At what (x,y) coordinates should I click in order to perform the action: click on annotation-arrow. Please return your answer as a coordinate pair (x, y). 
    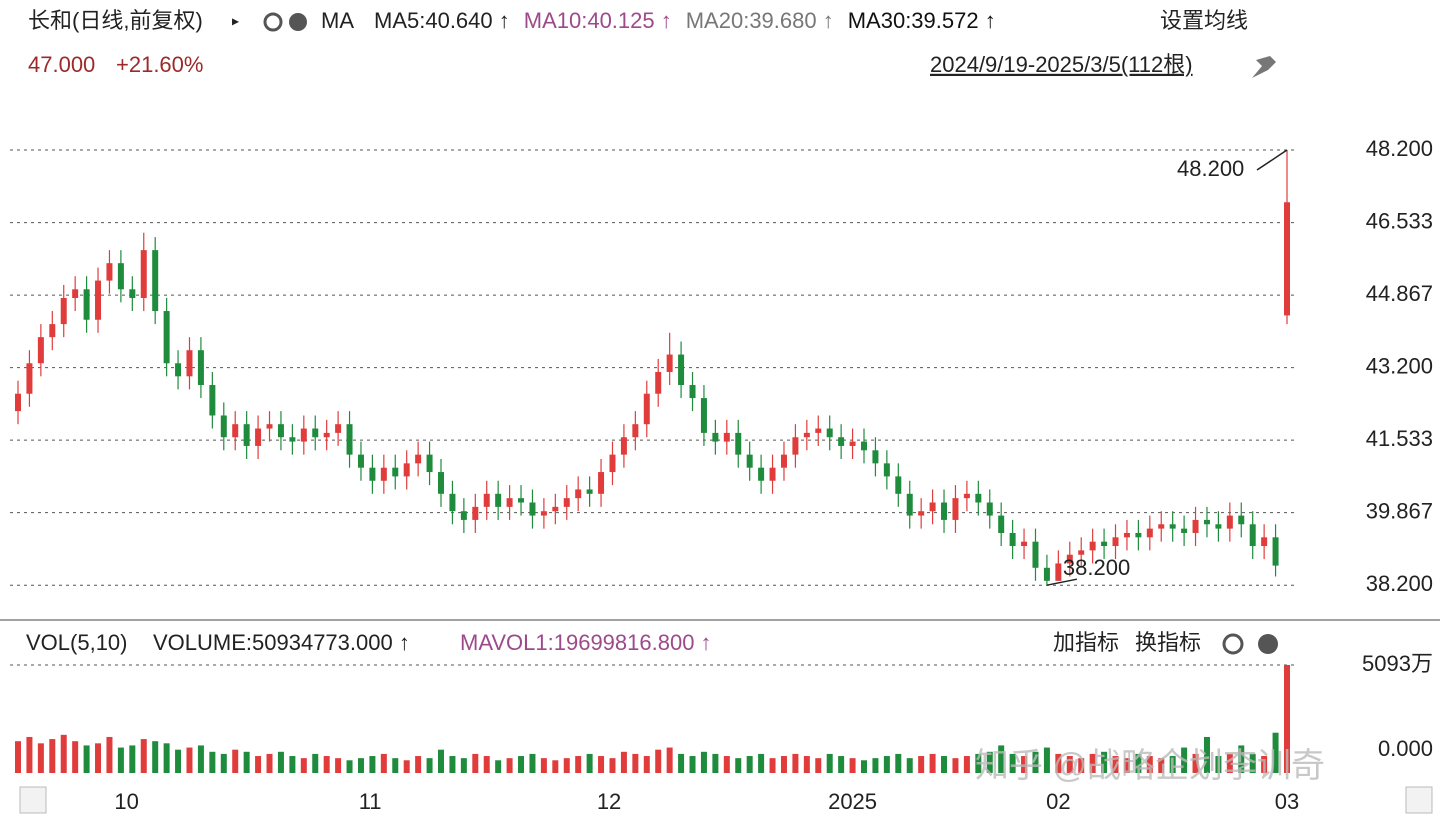
    Looking at the image, I should click on (1062, 582).